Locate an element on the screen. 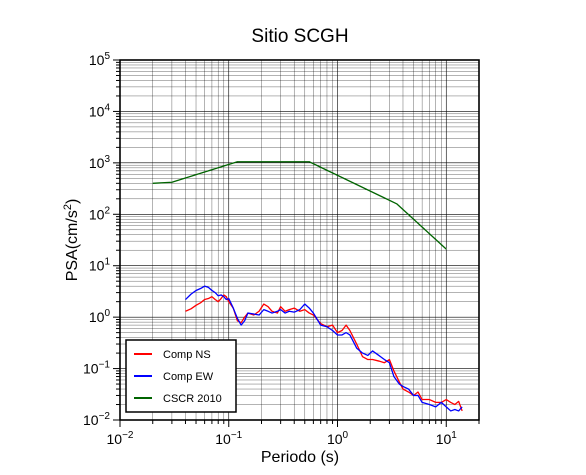 This screenshot has width=586, height=475. y-tick-label: 10⁻² is located at coordinates (96, 419).